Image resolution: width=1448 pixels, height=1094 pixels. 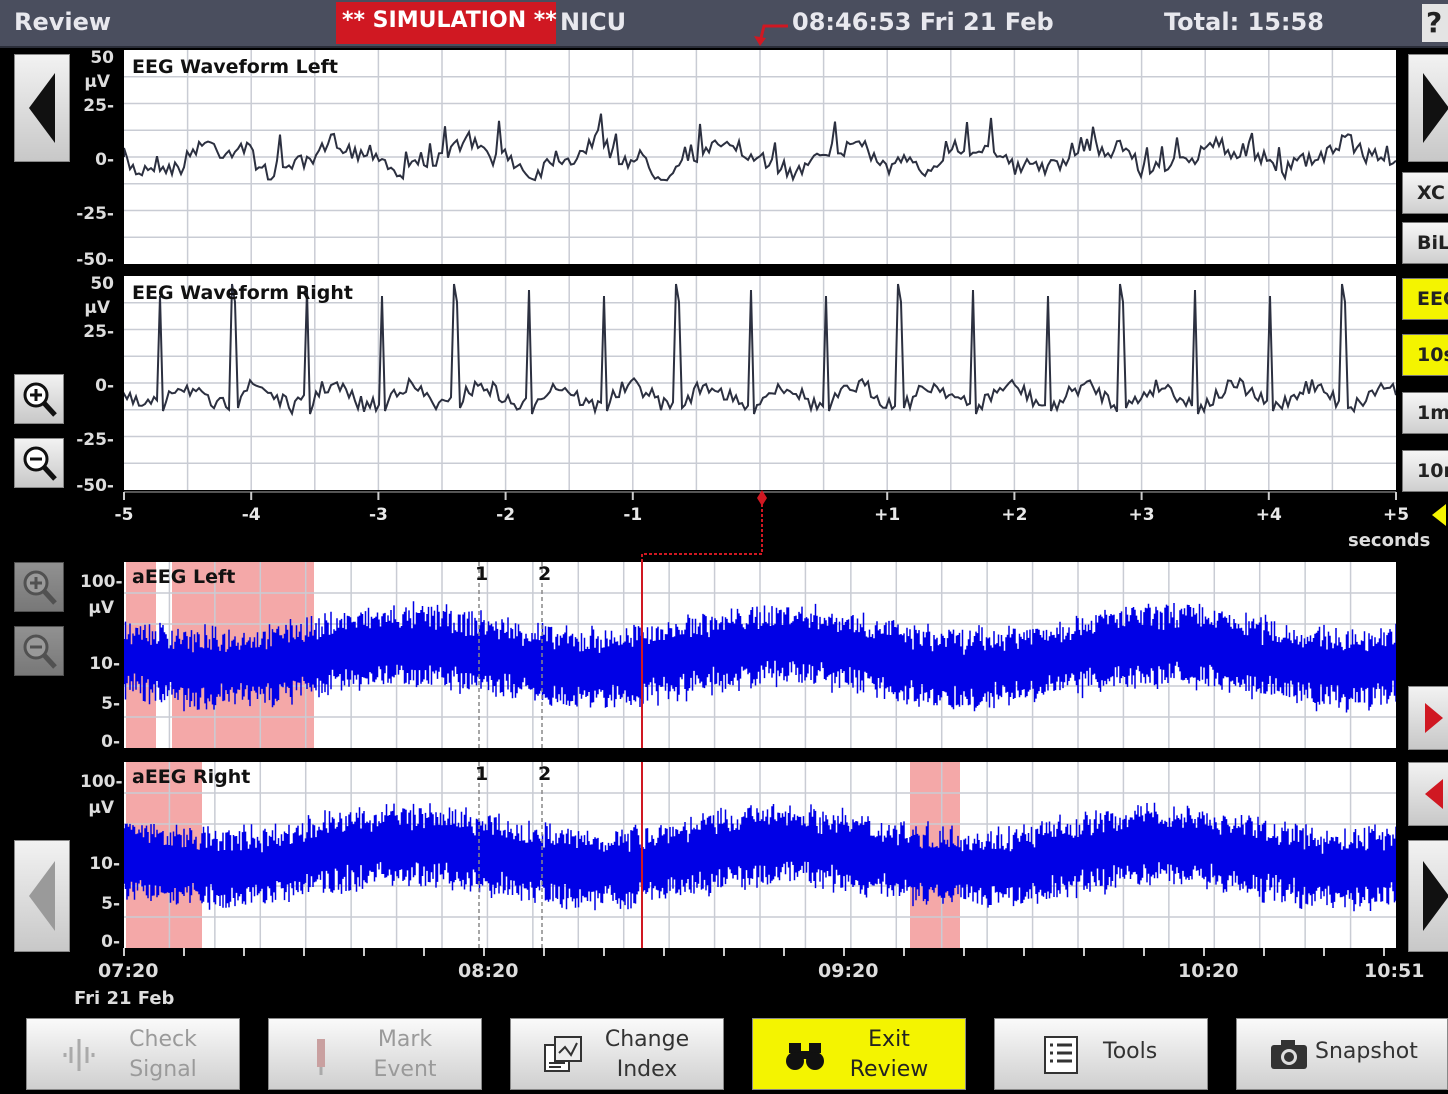 What do you see at coordinates (375, 1054) in the screenshot?
I see `mark-event-button: Mark Event` at bounding box center [375, 1054].